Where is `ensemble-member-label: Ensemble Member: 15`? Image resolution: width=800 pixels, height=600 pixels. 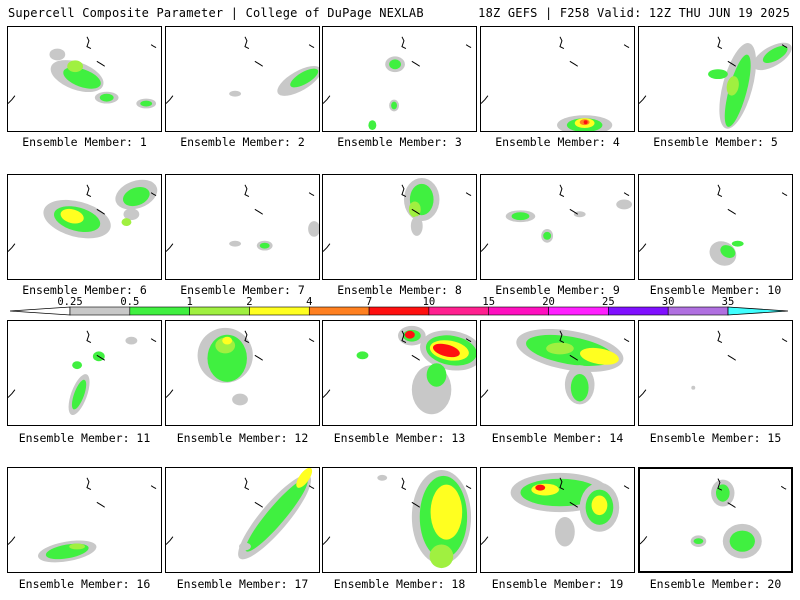
ensemble-member-label: Ensemble Member: 15 is located at coordinates (715, 438).